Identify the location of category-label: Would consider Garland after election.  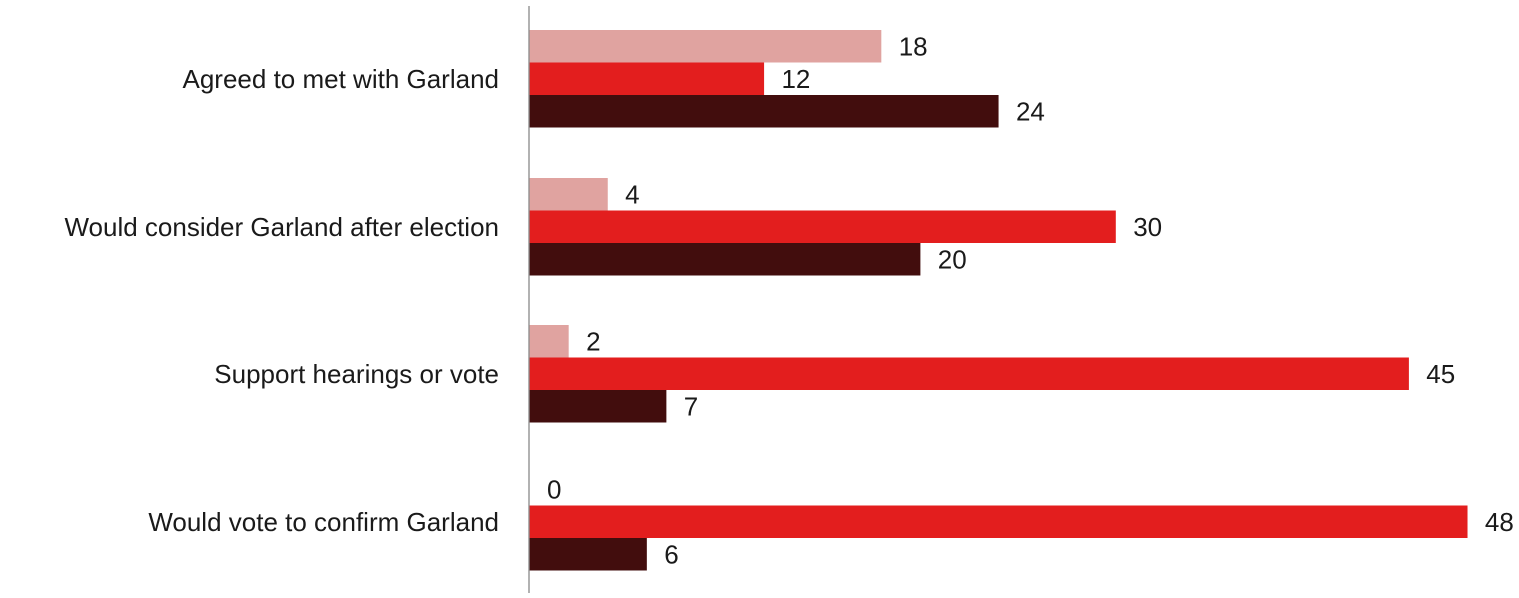
(281, 227).